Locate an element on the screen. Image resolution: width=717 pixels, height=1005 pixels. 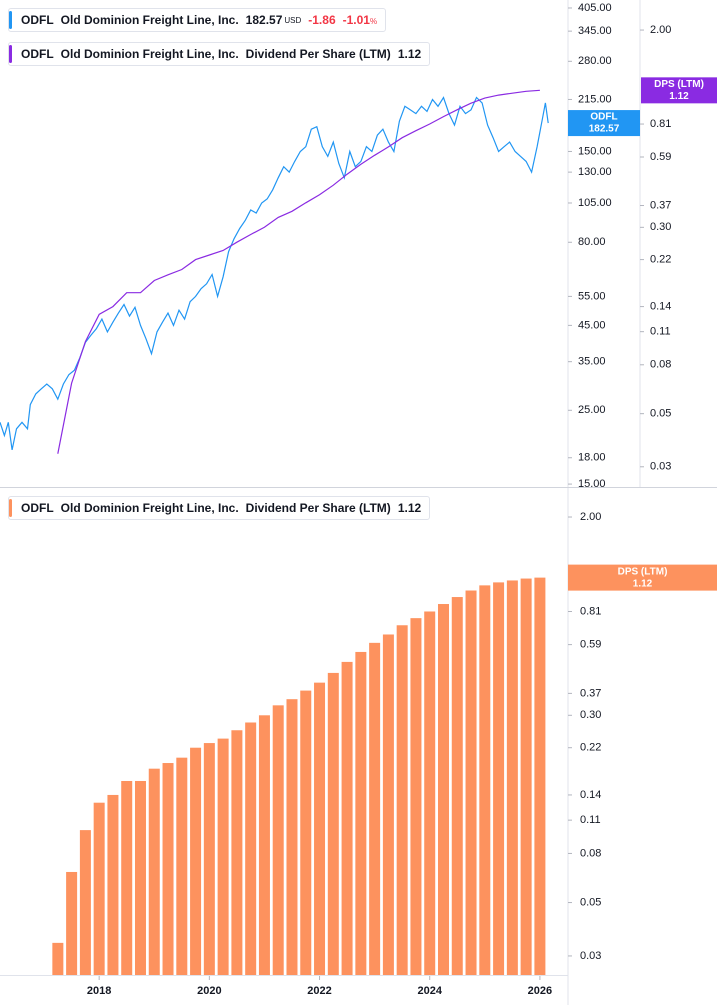
y-tick-label: 0.05 is located at coordinates (660, 414).